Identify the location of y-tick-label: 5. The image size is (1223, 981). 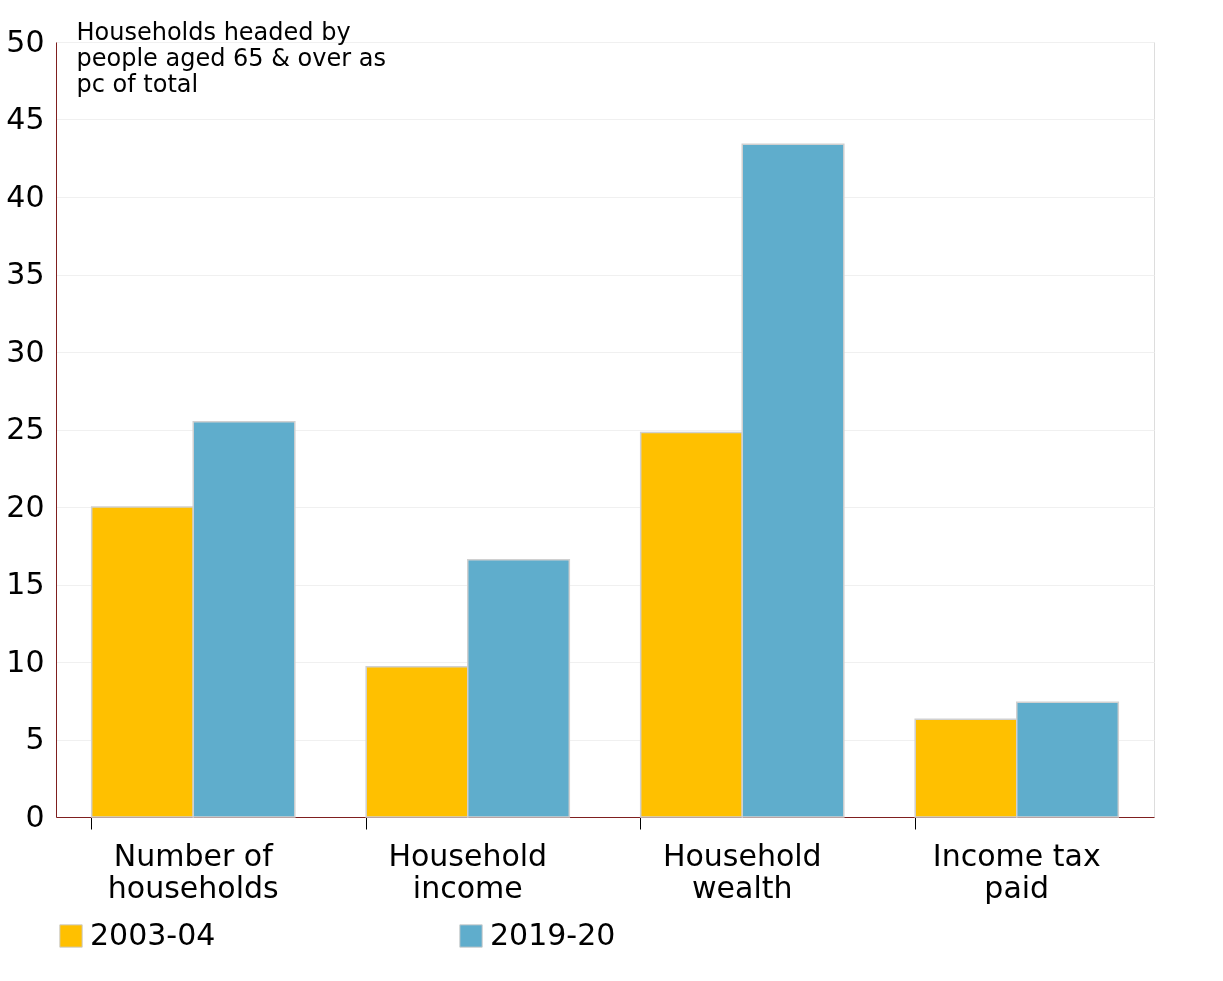
(35, 738).